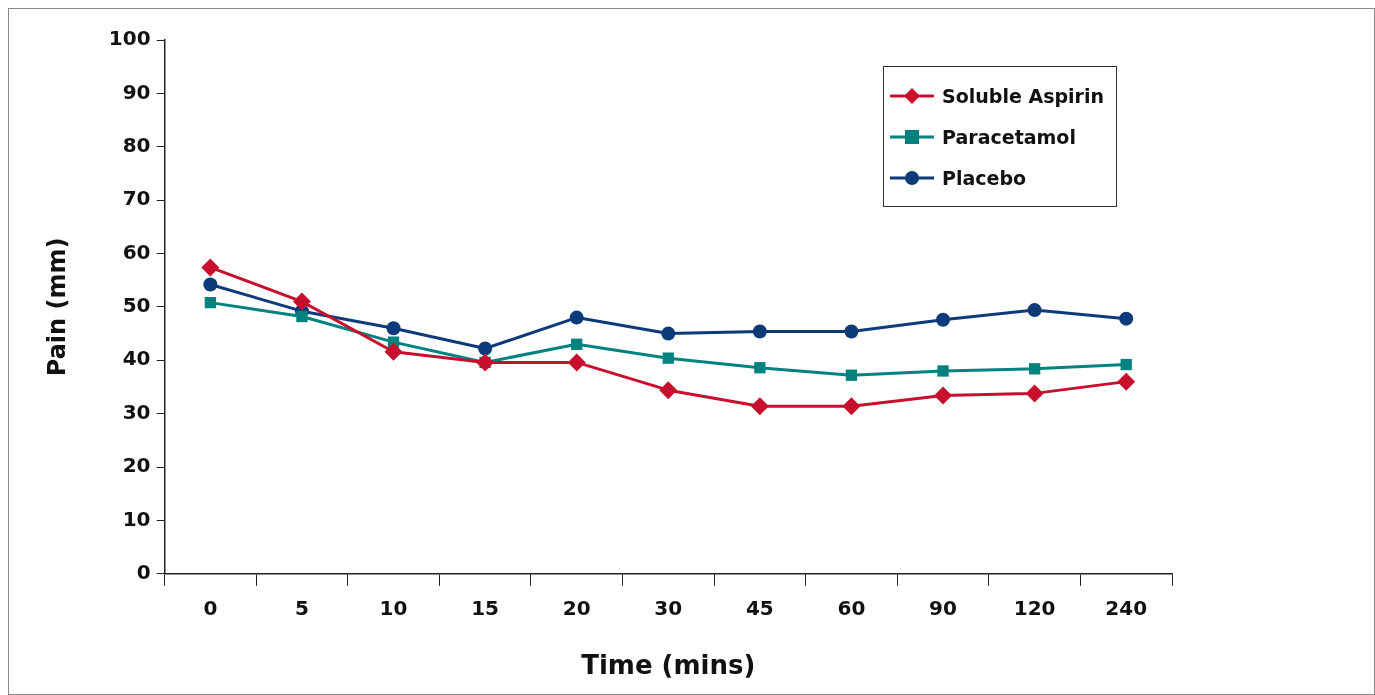  What do you see at coordinates (136, 91) in the screenshot?
I see `y-tick-label: 90` at bounding box center [136, 91].